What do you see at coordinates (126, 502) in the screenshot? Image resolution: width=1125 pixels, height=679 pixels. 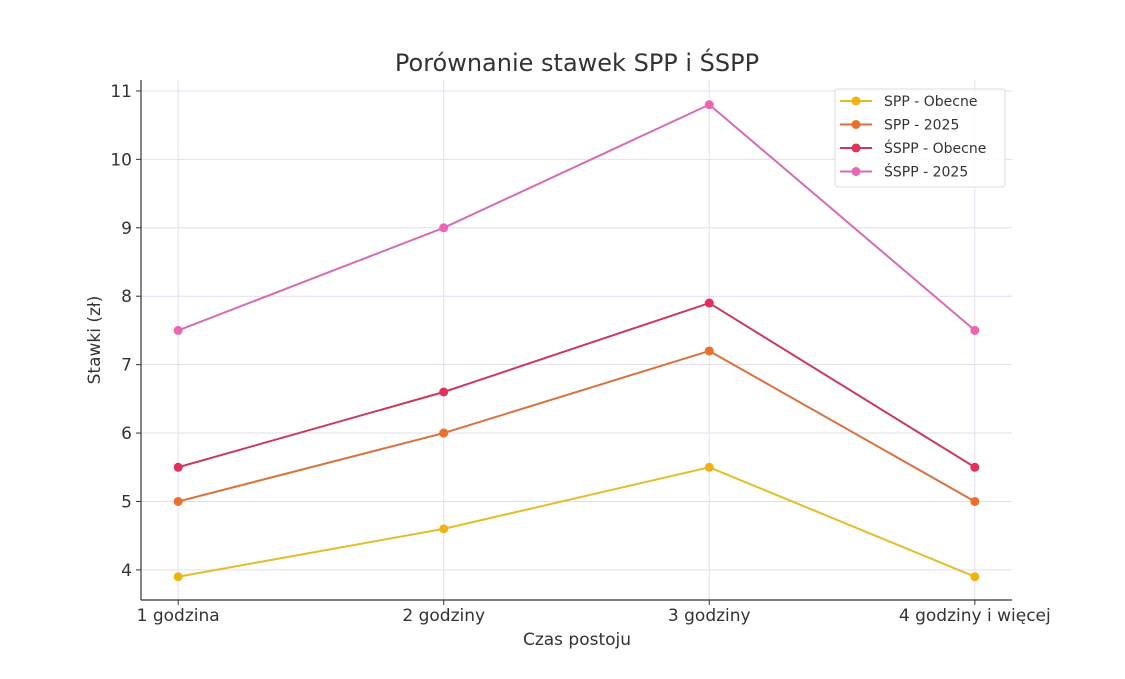 I see `y-tick-label: 5` at bounding box center [126, 502].